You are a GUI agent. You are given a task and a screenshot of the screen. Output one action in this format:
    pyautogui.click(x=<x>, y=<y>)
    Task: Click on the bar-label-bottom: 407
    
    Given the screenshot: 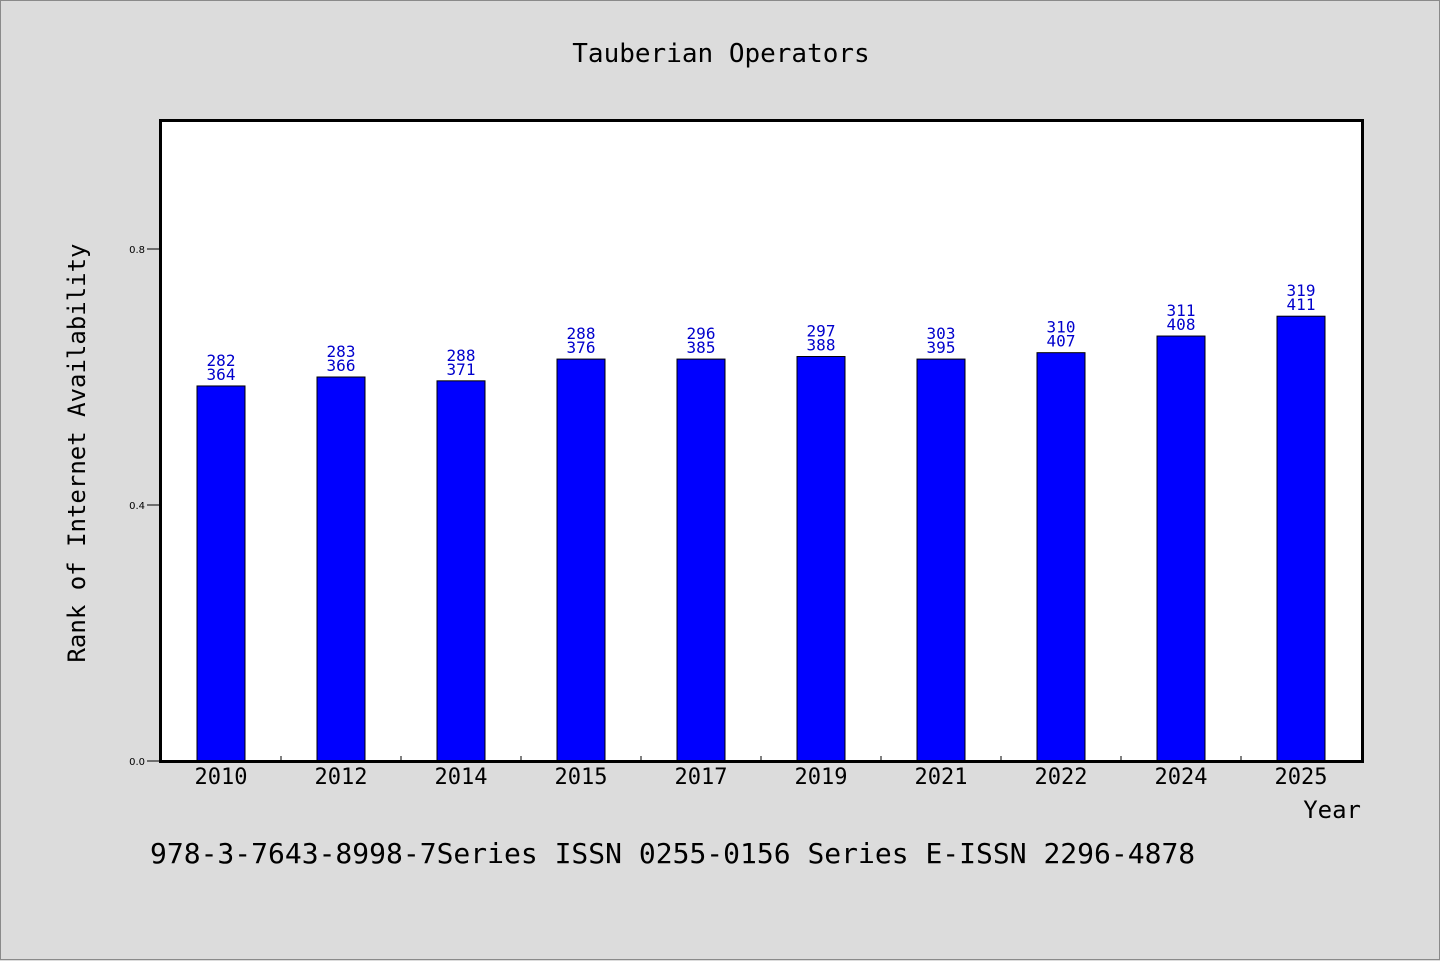 What is the action you would take?
    pyautogui.click(x=1061, y=341)
    